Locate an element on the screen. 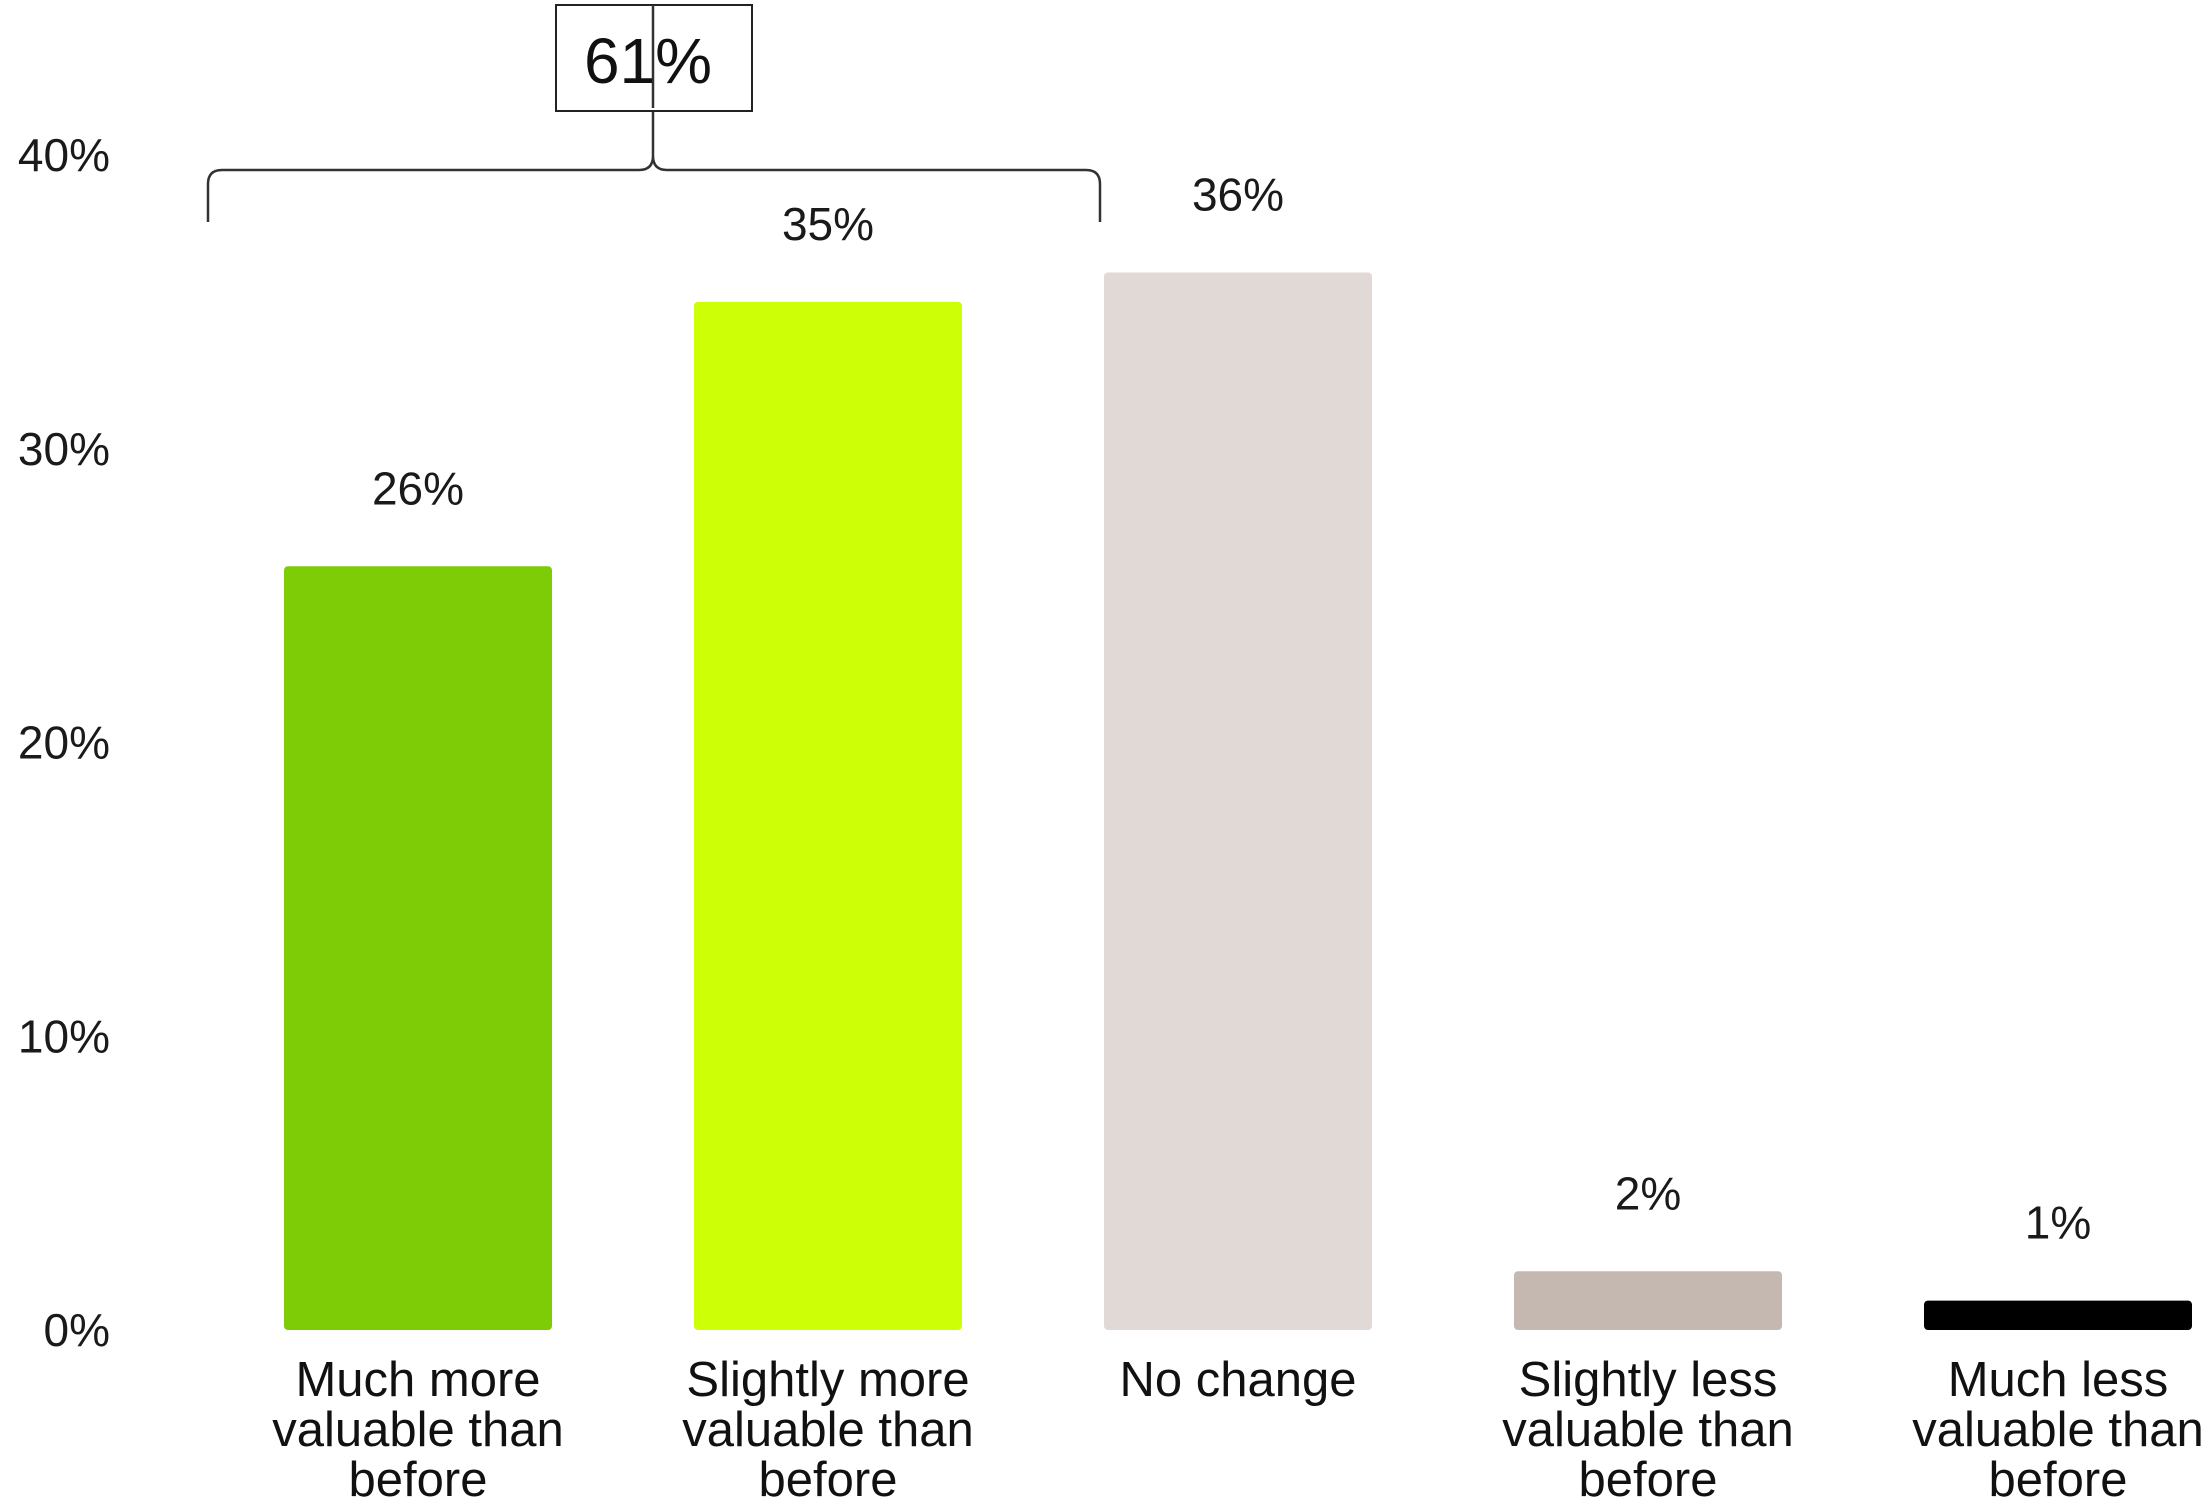 This screenshot has width=2209, height=1512. callout-annotation: 61% is located at coordinates (654, 113).